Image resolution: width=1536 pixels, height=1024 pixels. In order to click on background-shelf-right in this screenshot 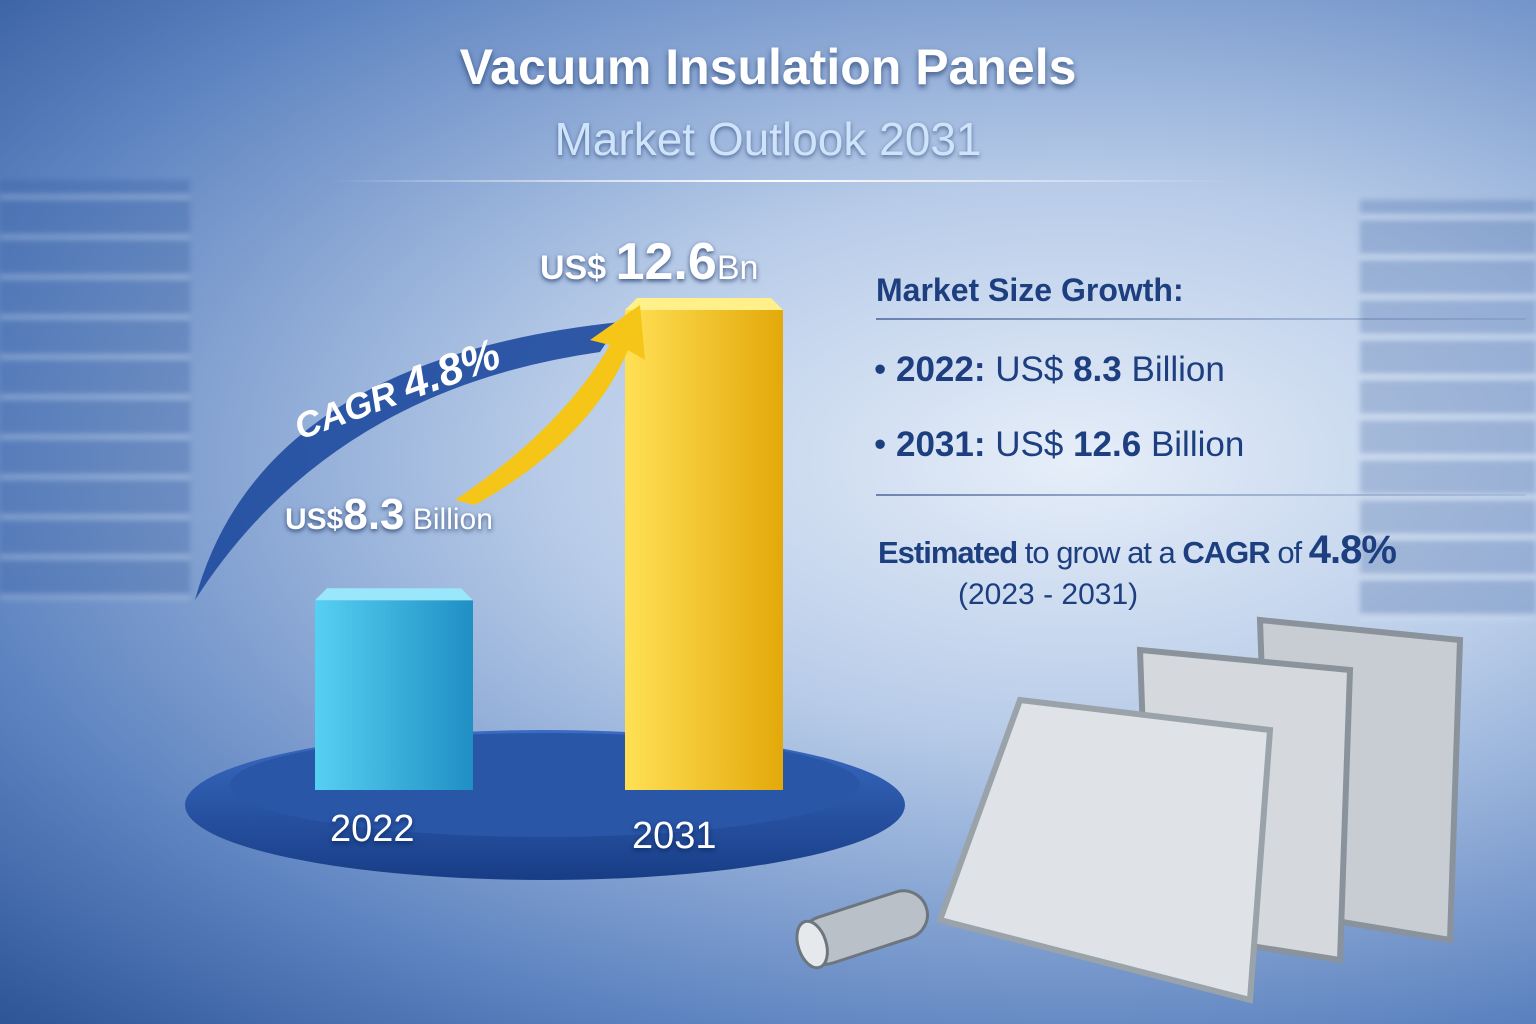, I will do `click(1448, 410)`.